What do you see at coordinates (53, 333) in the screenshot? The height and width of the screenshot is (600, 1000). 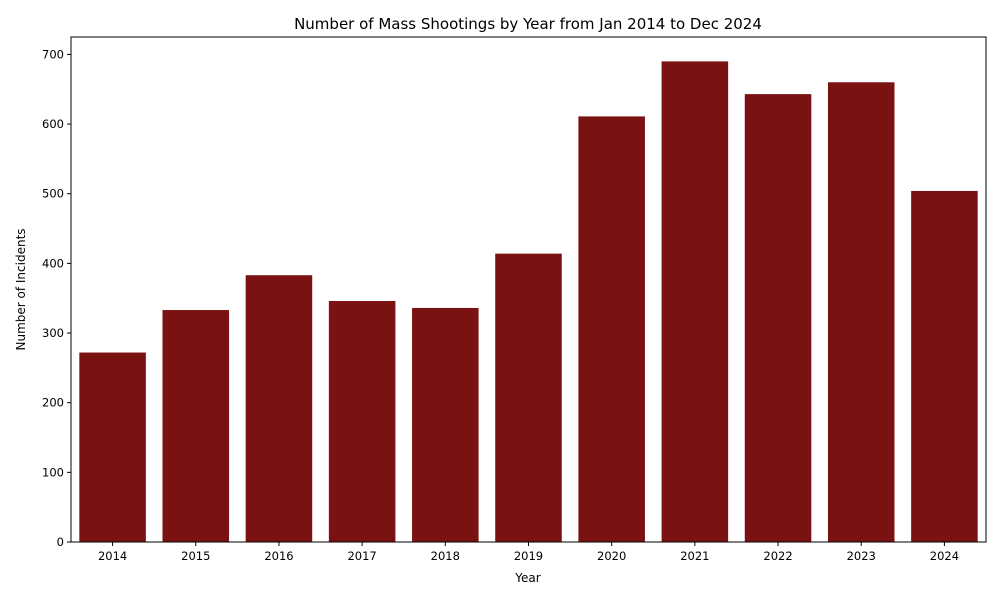 I see `y-tick-label: 300` at bounding box center [53, 333].